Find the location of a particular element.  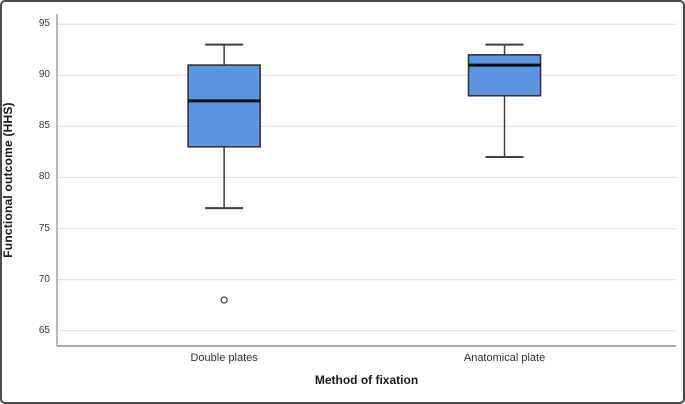

y-tick-label: 65 is located at coordinates (44, 330).